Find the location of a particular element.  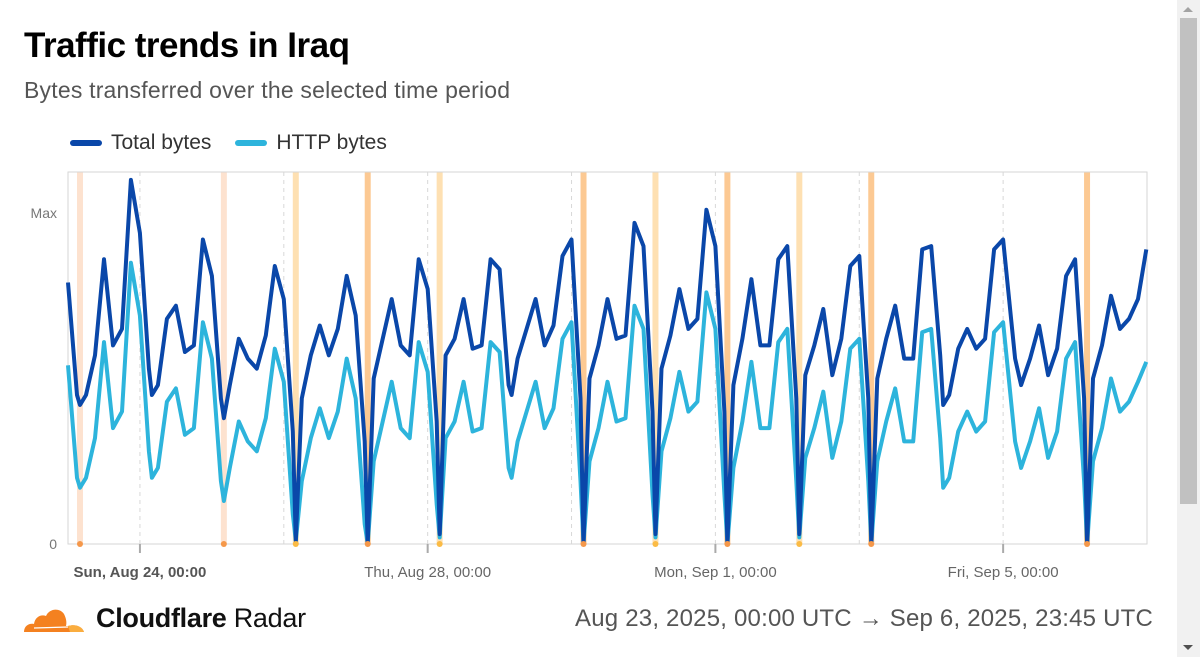

legend-item-total-bytes: Total bytes is located at coordinates (140, 143).